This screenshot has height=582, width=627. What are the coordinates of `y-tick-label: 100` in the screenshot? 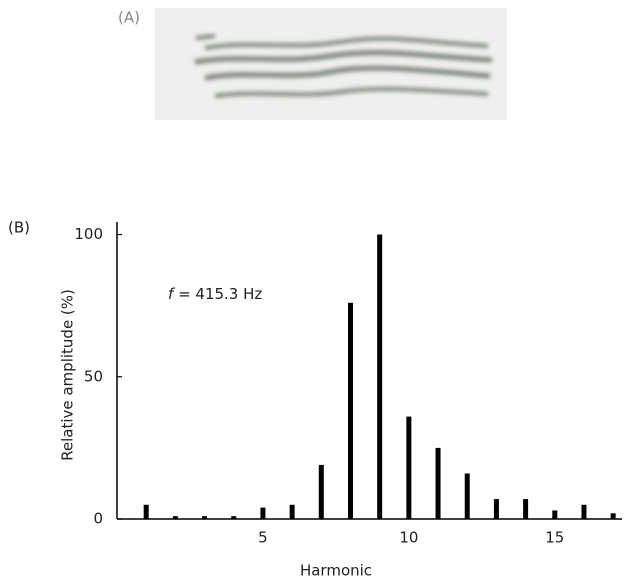 It's located at (88, 234).